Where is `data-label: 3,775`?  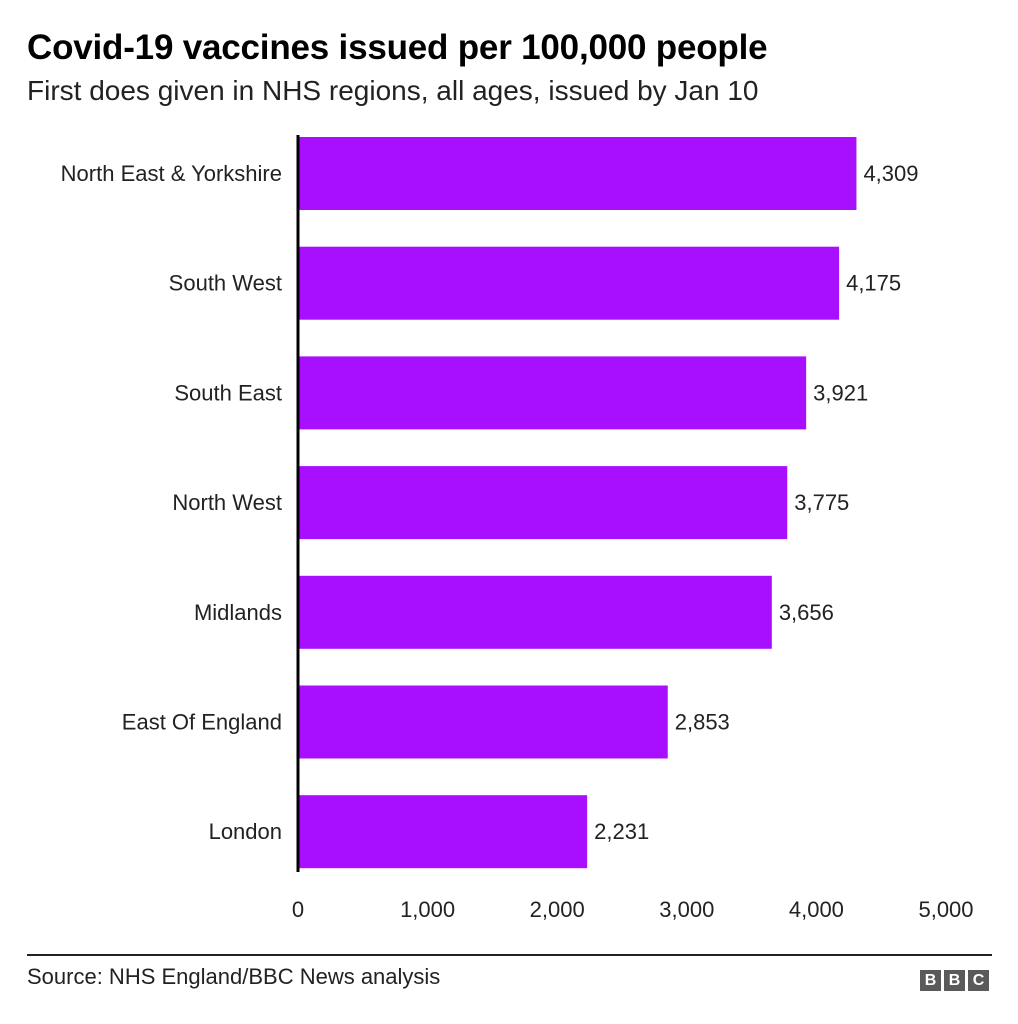
data-label: 3,775 is located at coordinates (821, 502).